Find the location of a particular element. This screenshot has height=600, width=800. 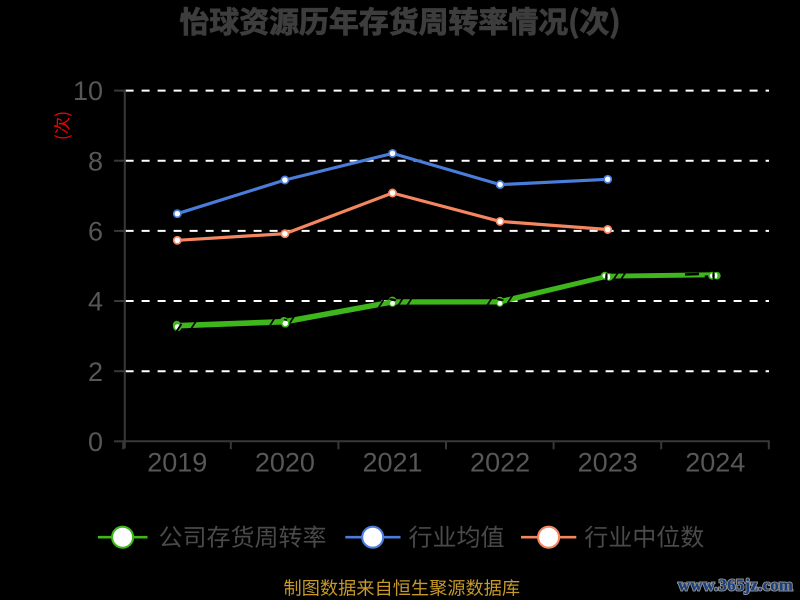

svg-text: 8 is located at coordinates (95, 161).